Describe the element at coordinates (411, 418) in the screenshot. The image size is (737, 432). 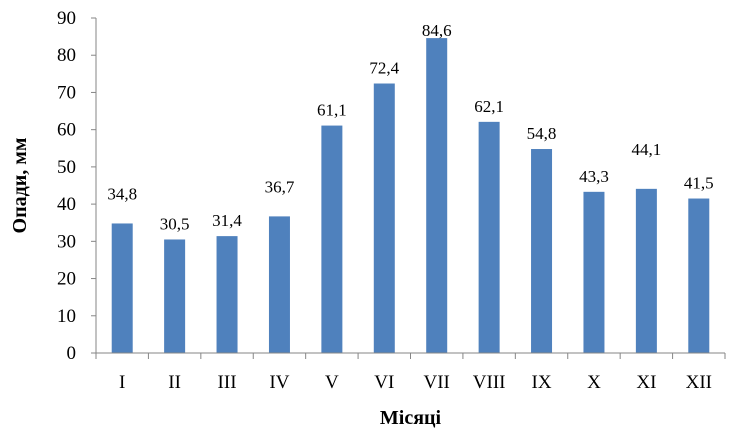
I see `x-axis-title: Місяці` at that location.